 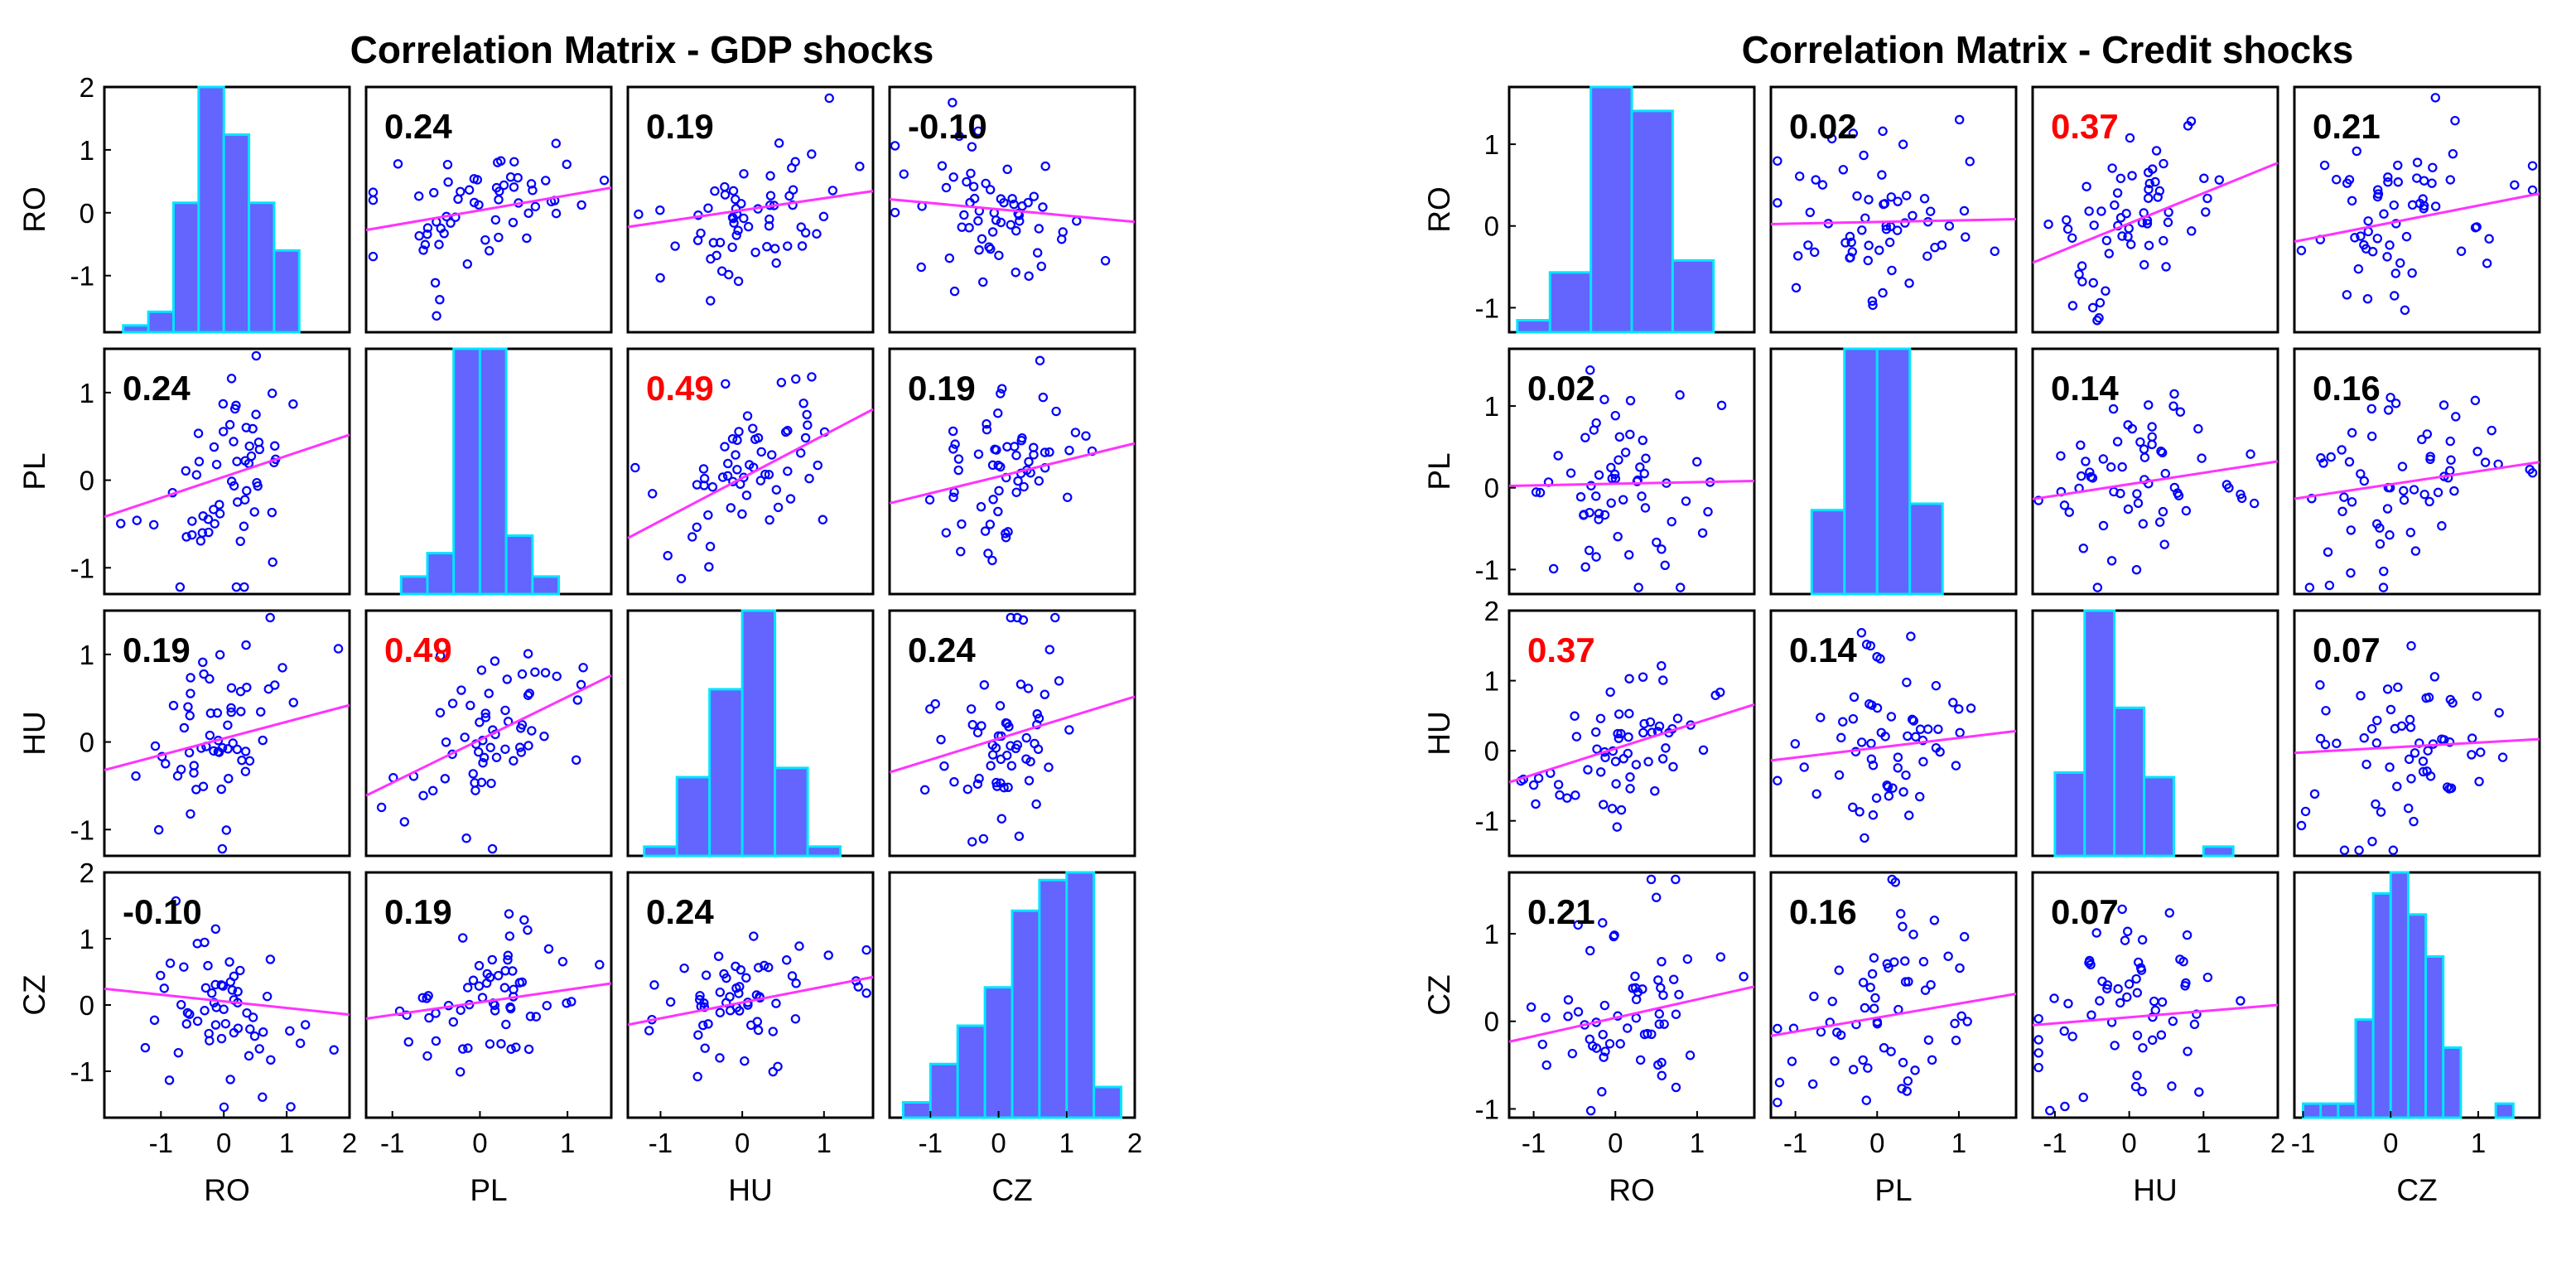 I want to click on x-tick-label: 2, so click(x=349, y=1143).